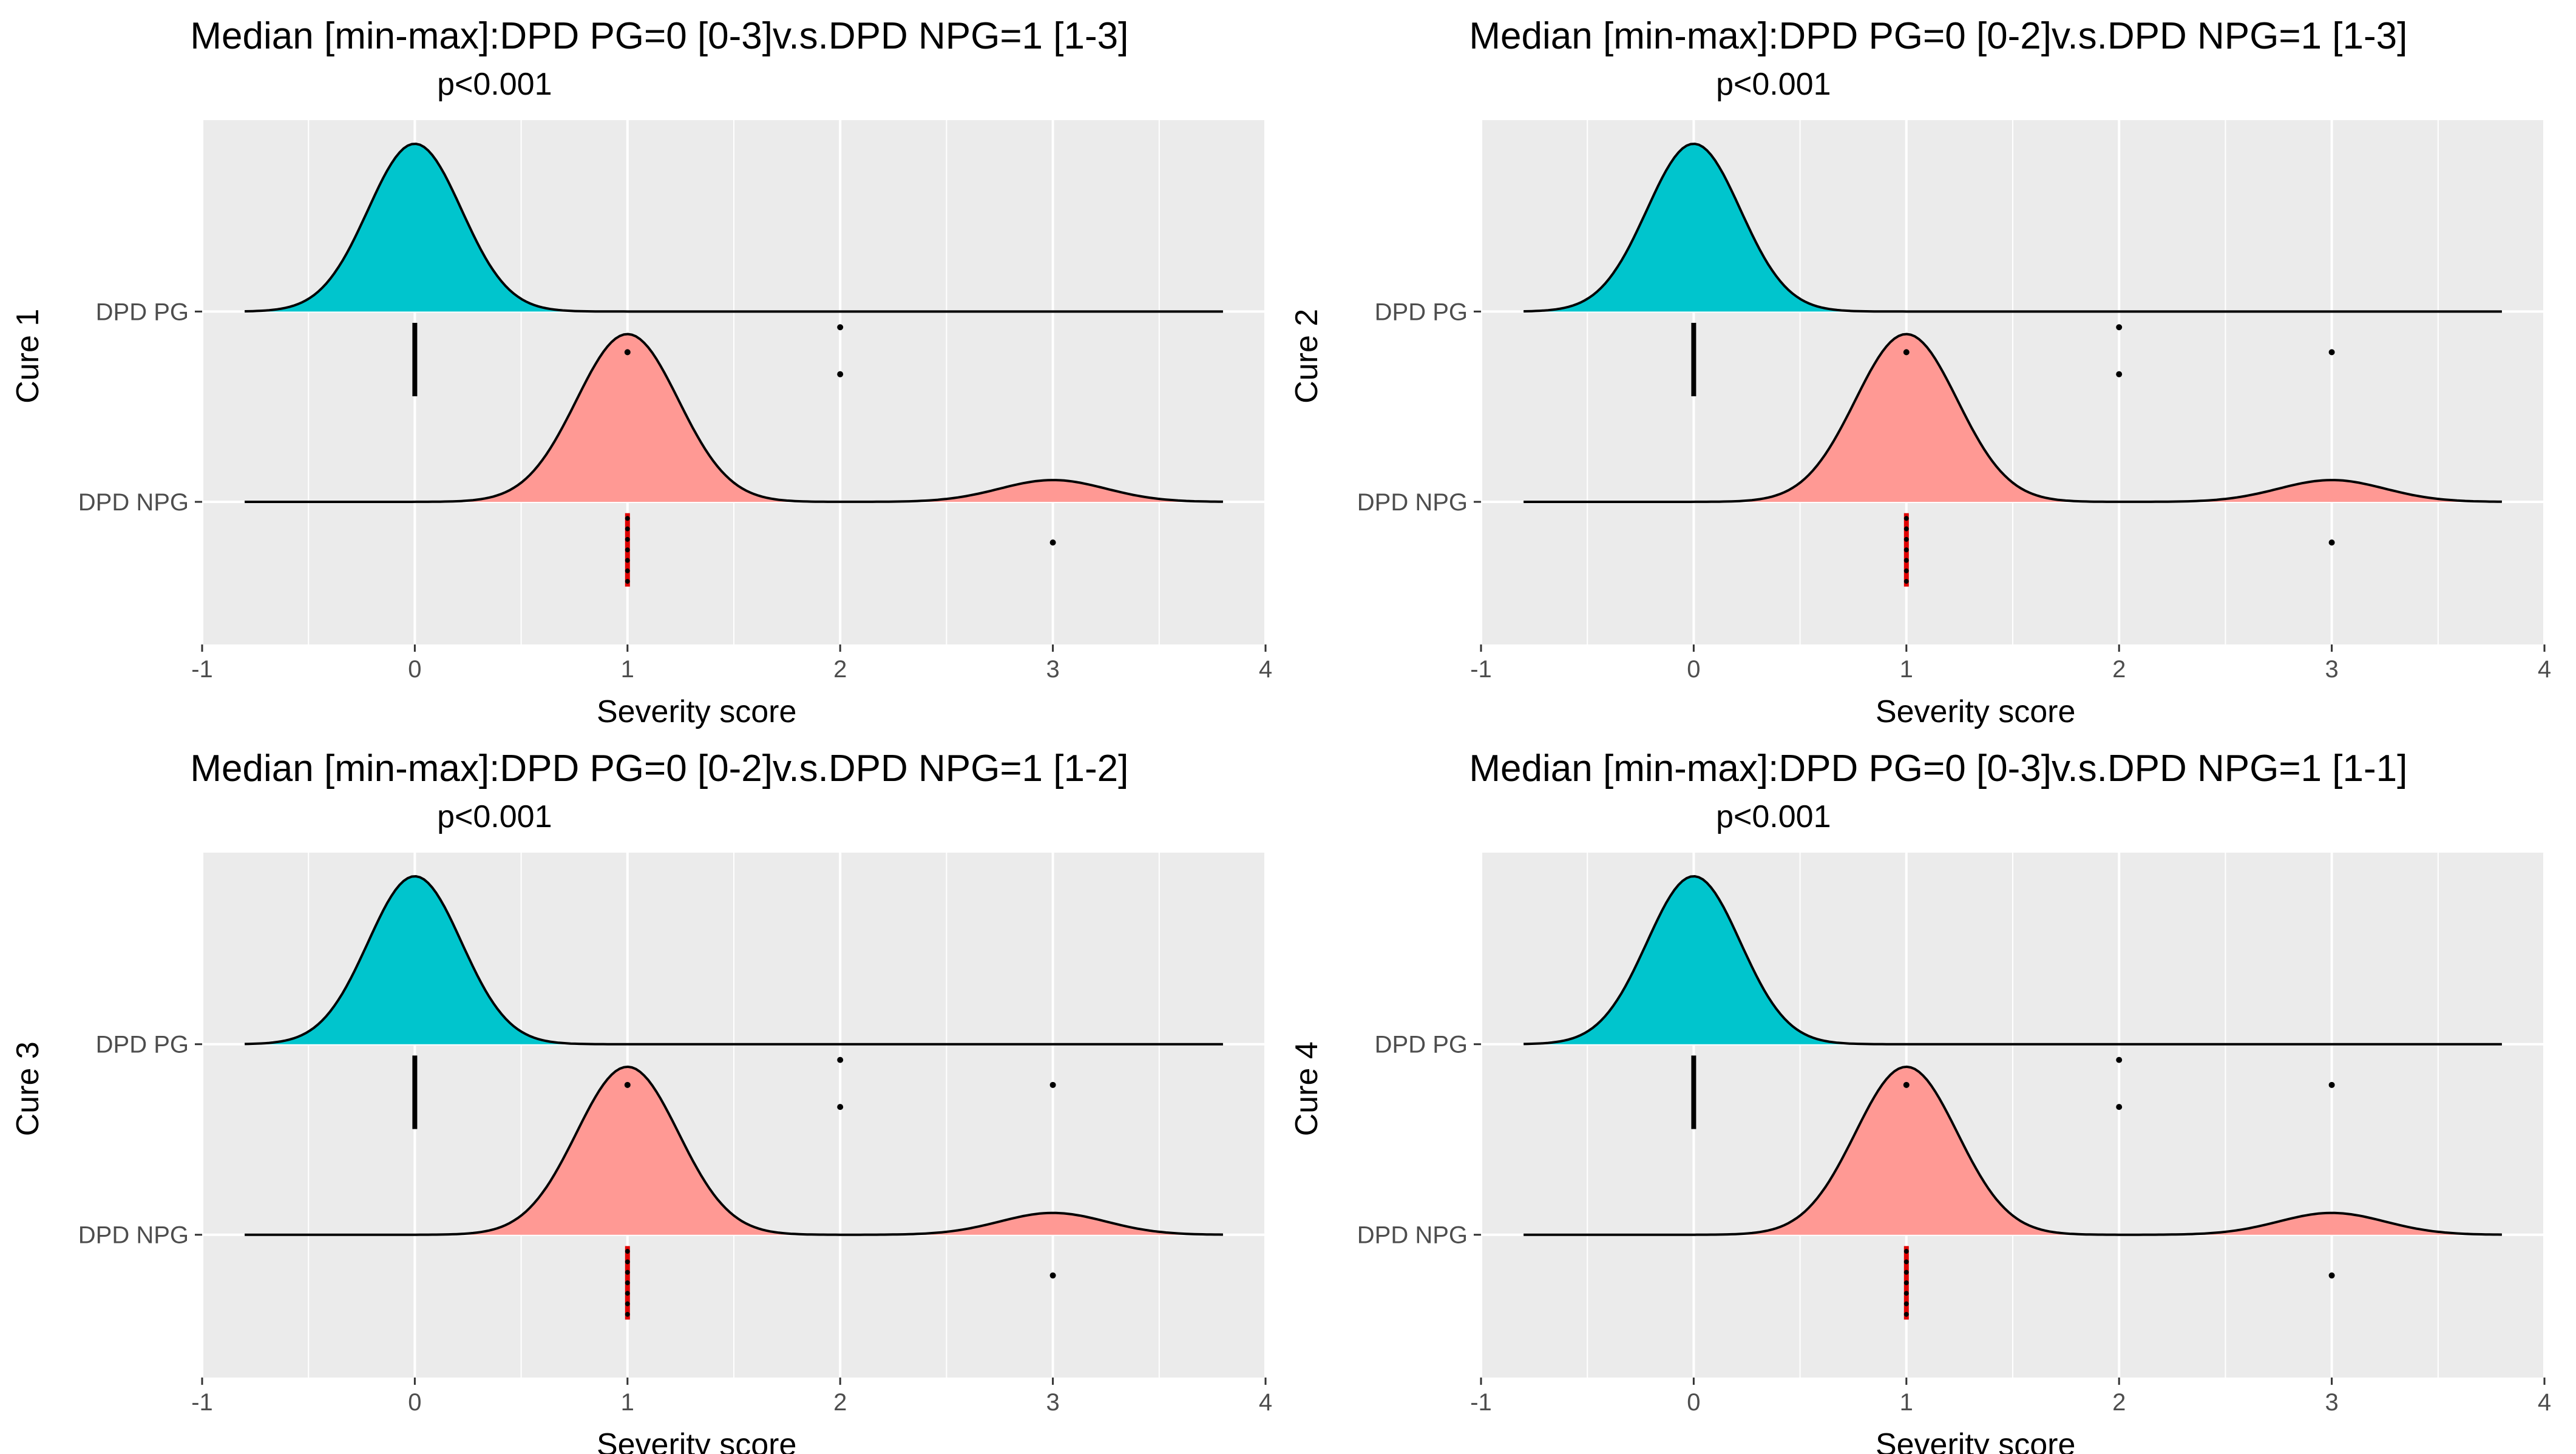 The image size is (2576, 1454). Describe the element at coordinates (28, 357) in the screenshot. I see `y-axis-title: Cure 1` at that location.